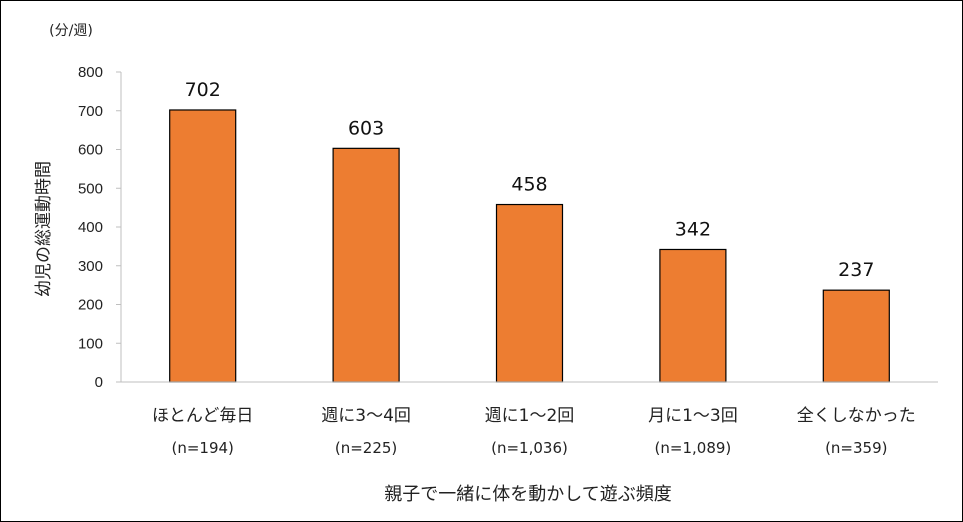  What do you see at coordinates (90, 188) in the screenshot?
I see `y-tick-label: 500` at bounding box center [90, 188].